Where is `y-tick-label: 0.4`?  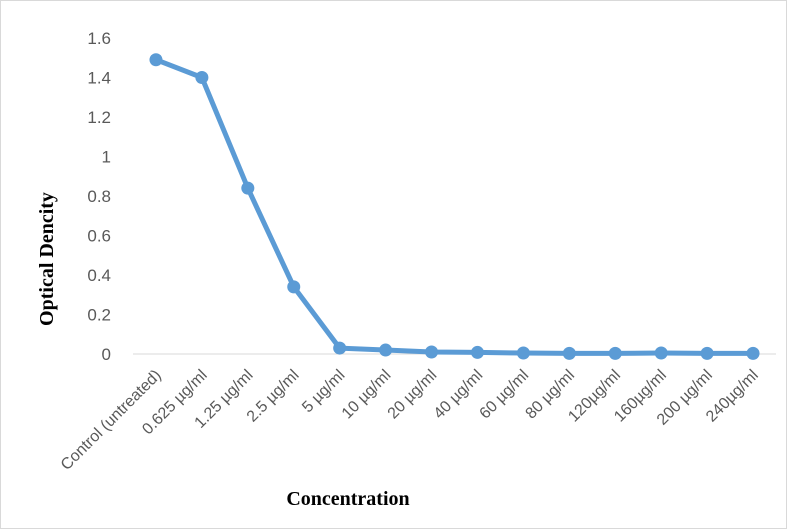
y-tick-label: 0.4 is located at coordinates (99, 275).